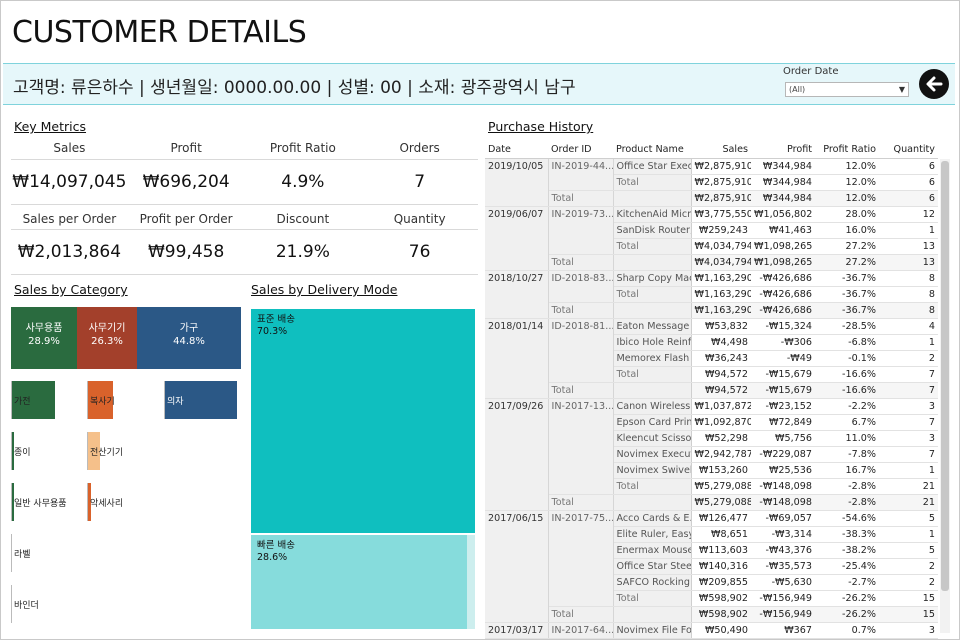 The height and width of the screenshot is (640, 960). What do you see at coordinates (908, 326) in the screenshot?
I see `value-cell: 4` at bounding box center [908, 326].